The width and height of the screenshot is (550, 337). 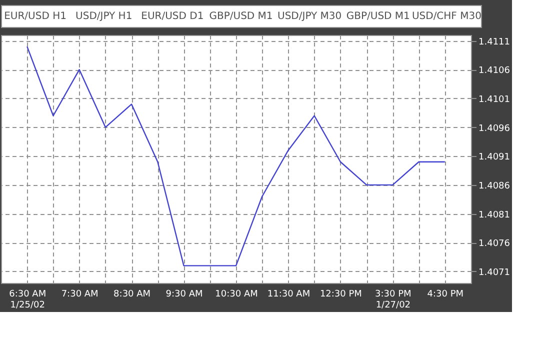 I want to click on y-tick-label: 1.4111, so click(x=494, y=42).